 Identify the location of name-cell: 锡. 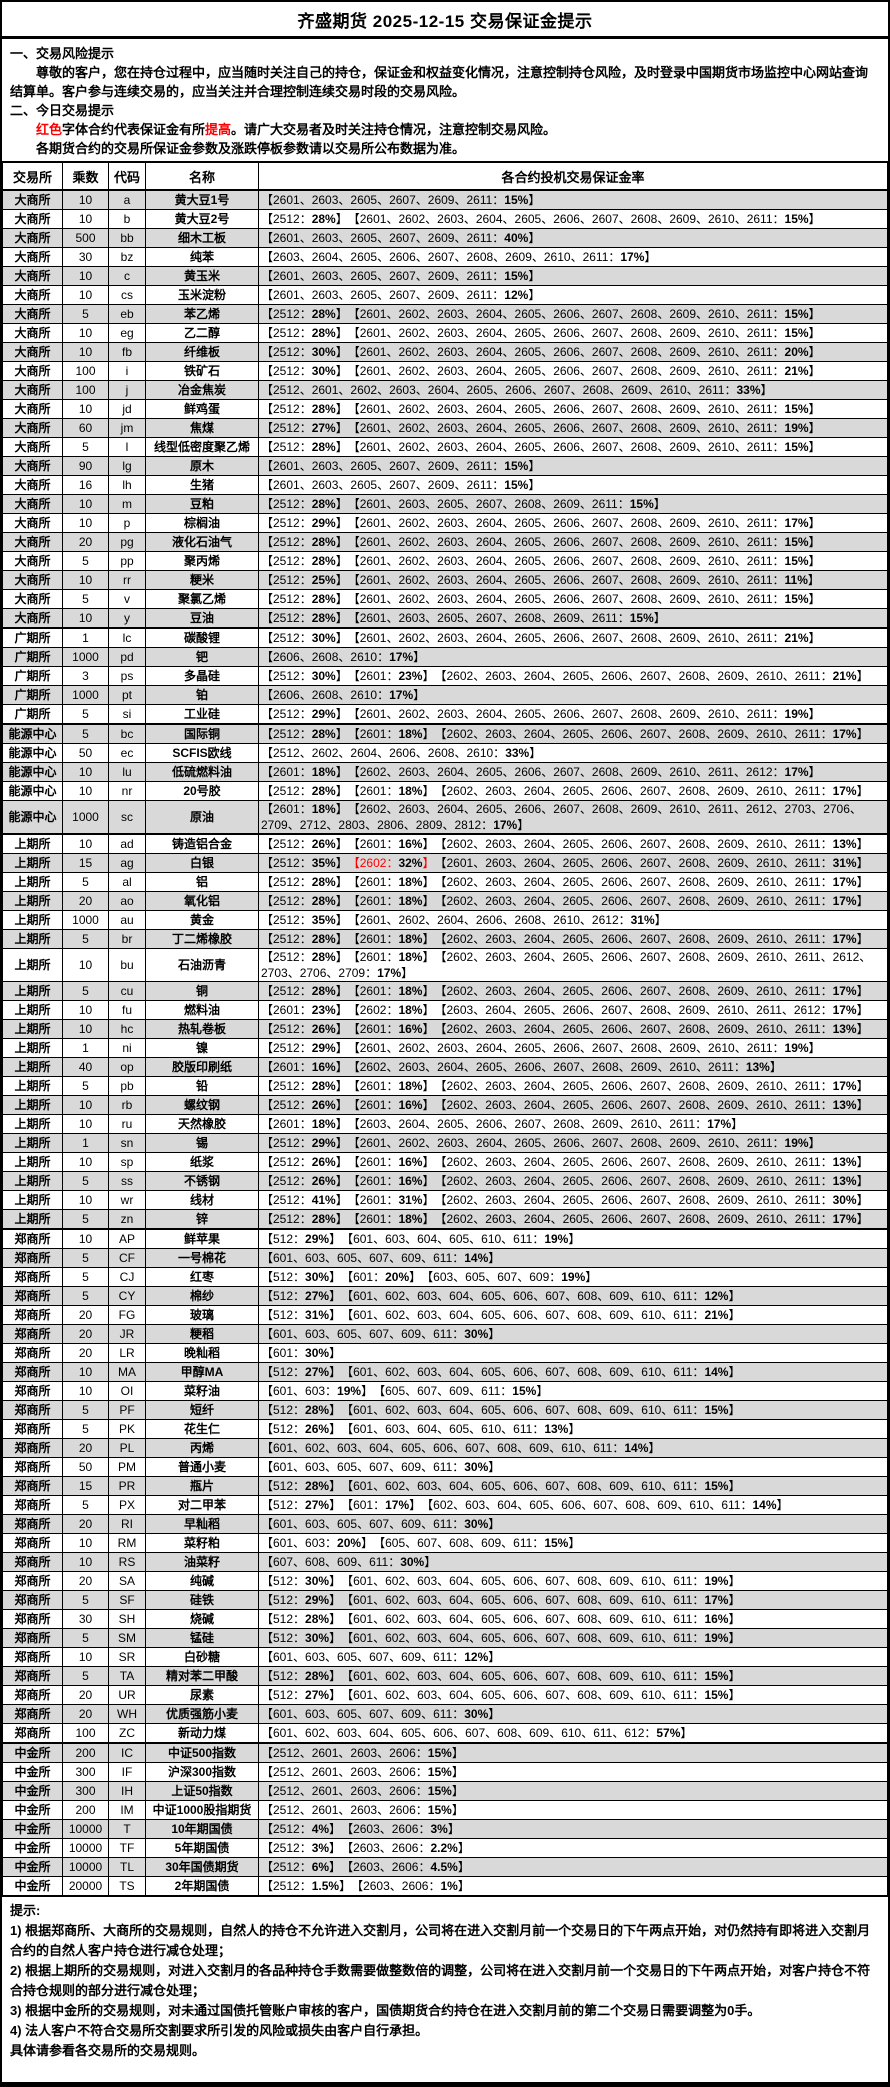
(202, 1143).